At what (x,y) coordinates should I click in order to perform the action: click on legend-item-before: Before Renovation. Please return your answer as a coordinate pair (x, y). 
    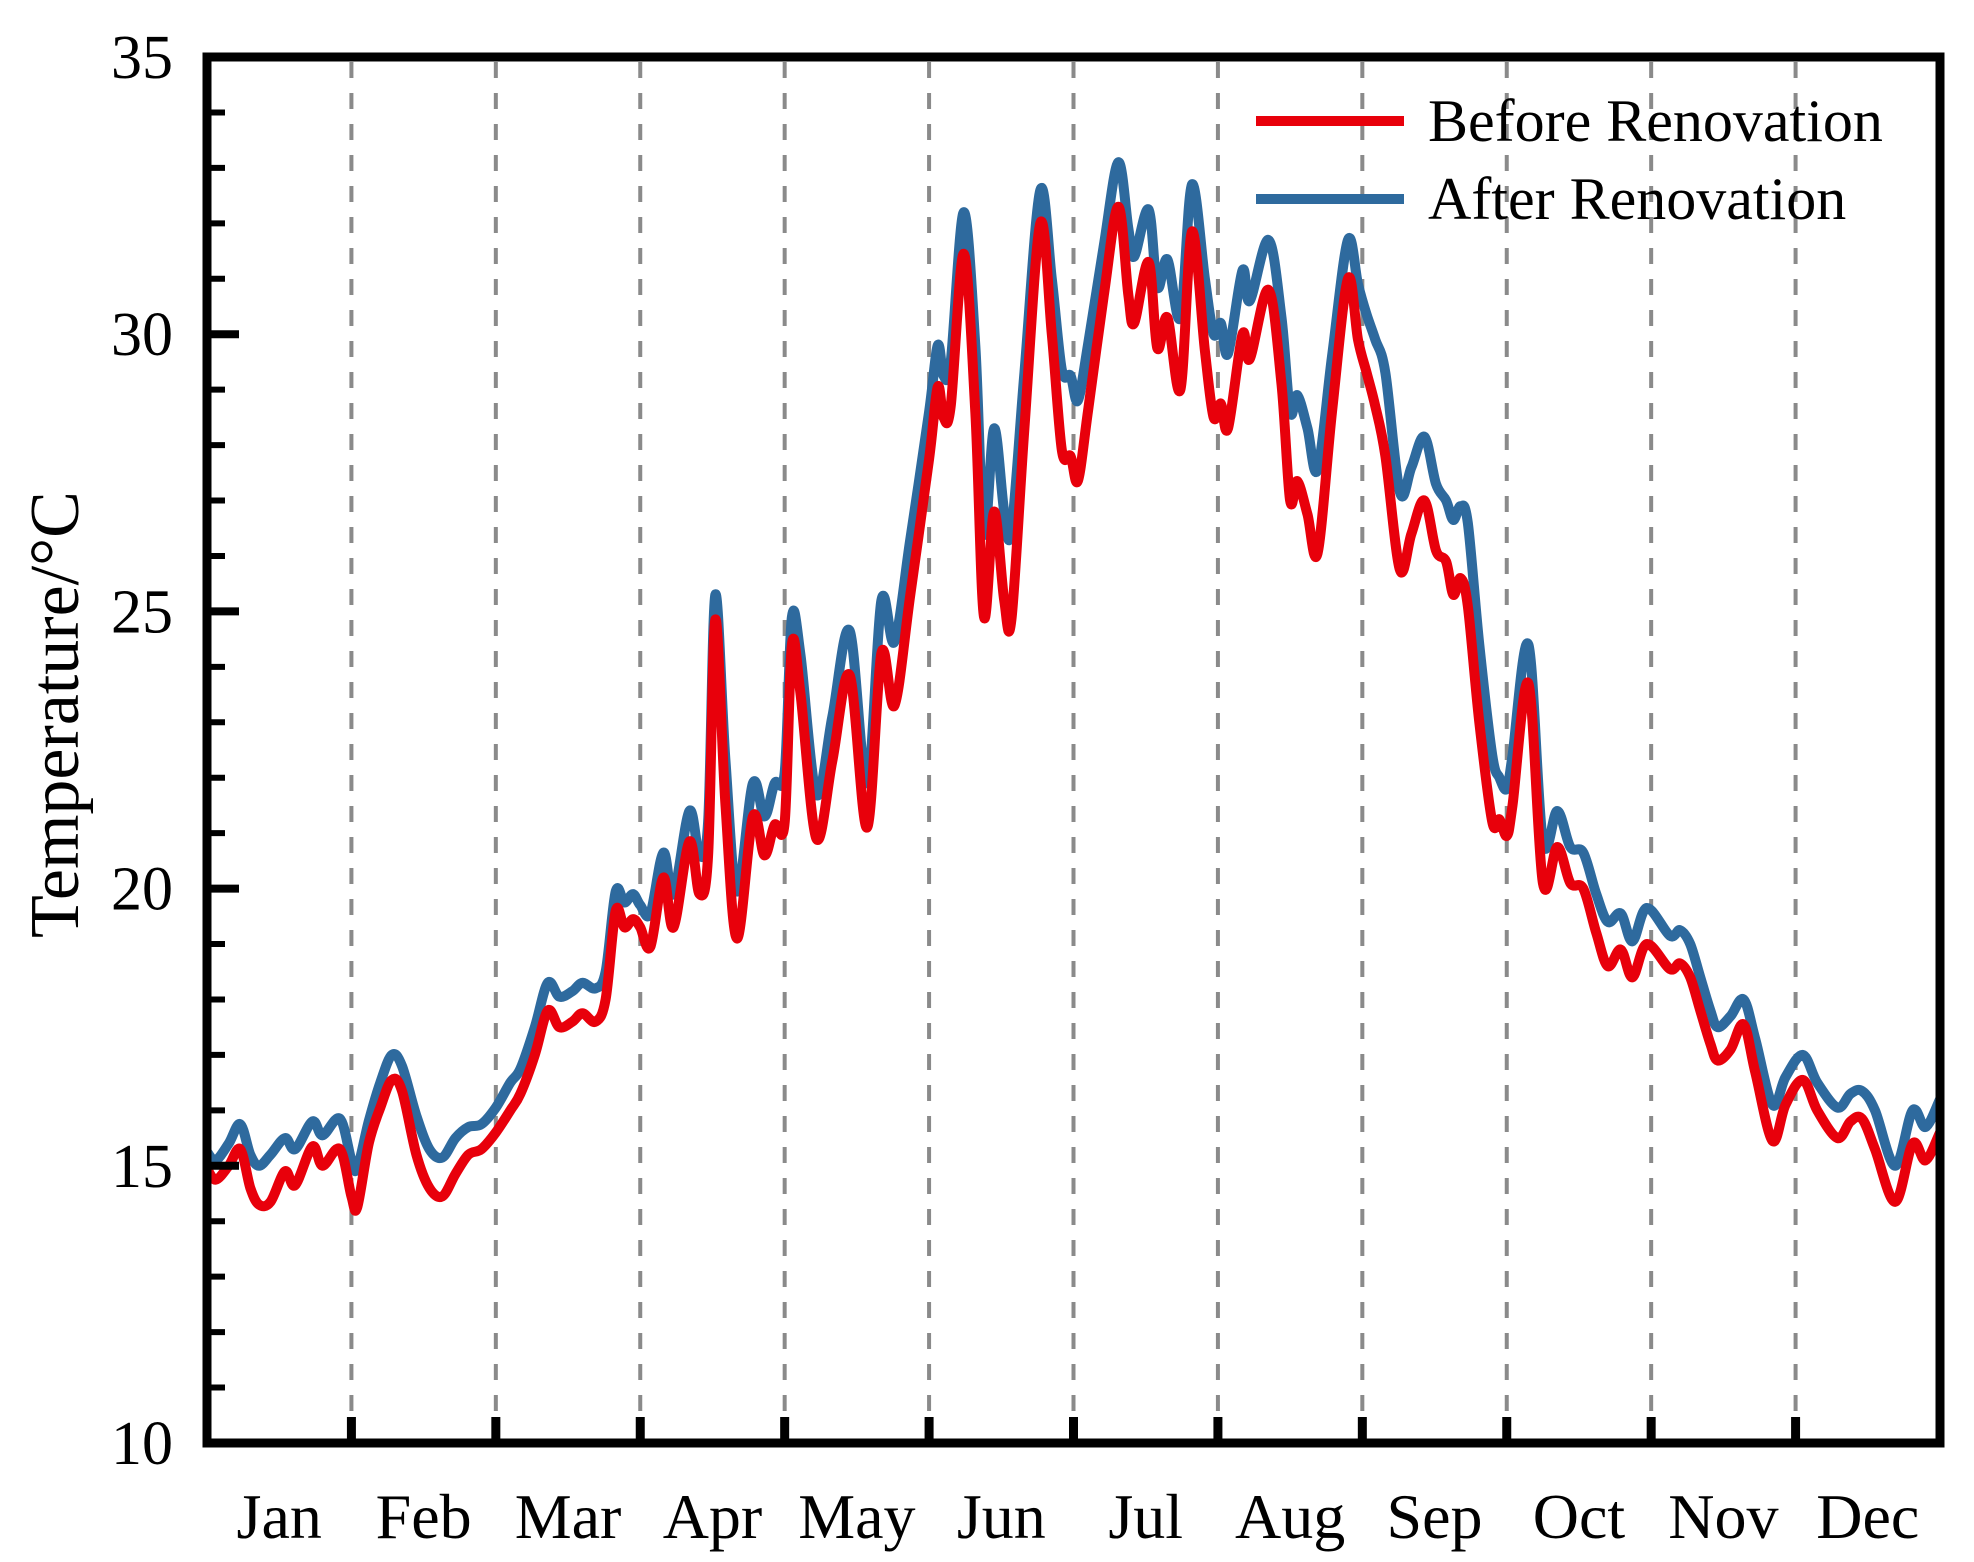
    Looking at the image, I should click on (1569, 121).